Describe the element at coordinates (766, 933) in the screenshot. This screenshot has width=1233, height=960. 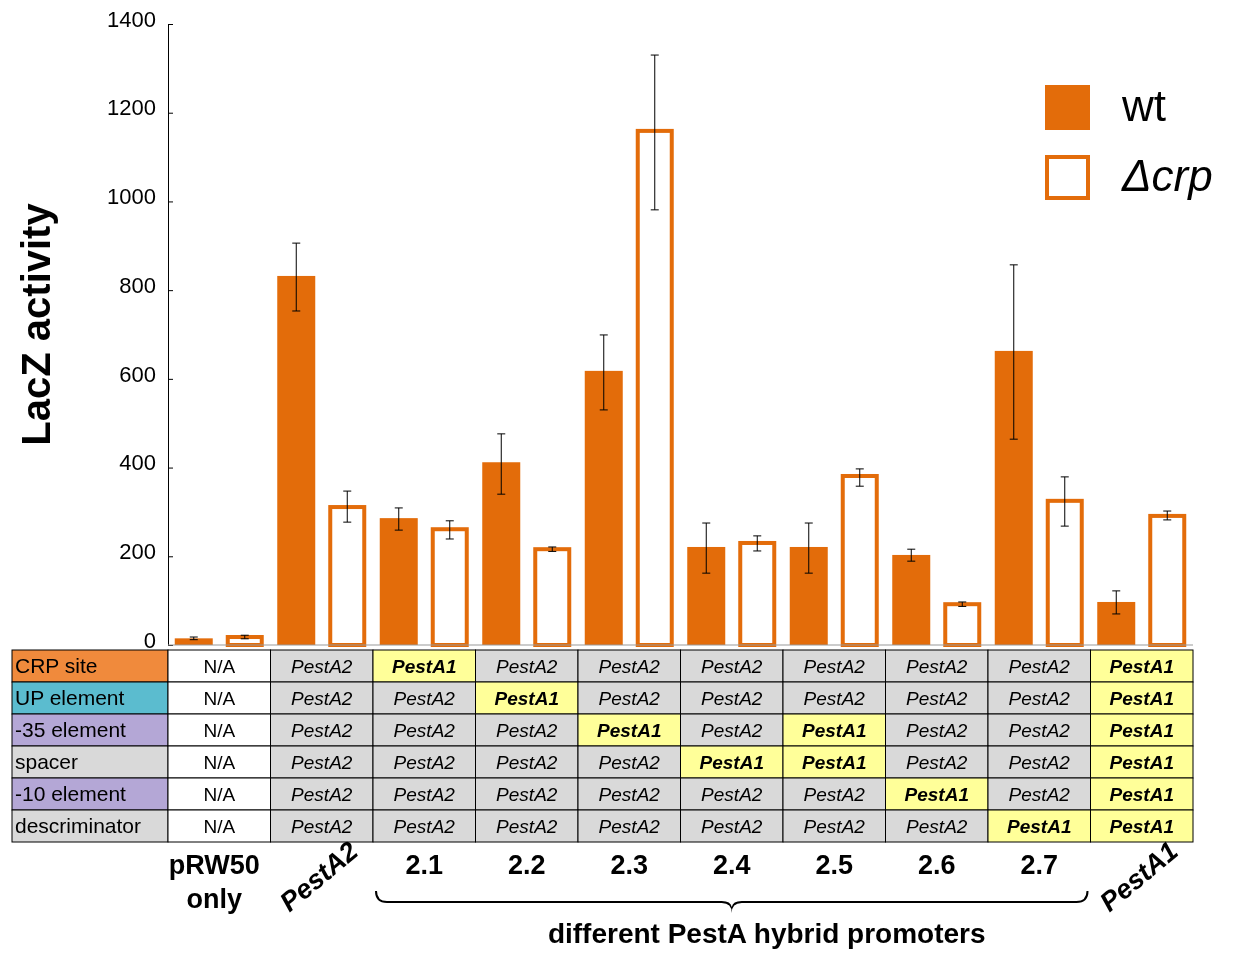
I see `text: different PestA hybrid promoters` at that location.